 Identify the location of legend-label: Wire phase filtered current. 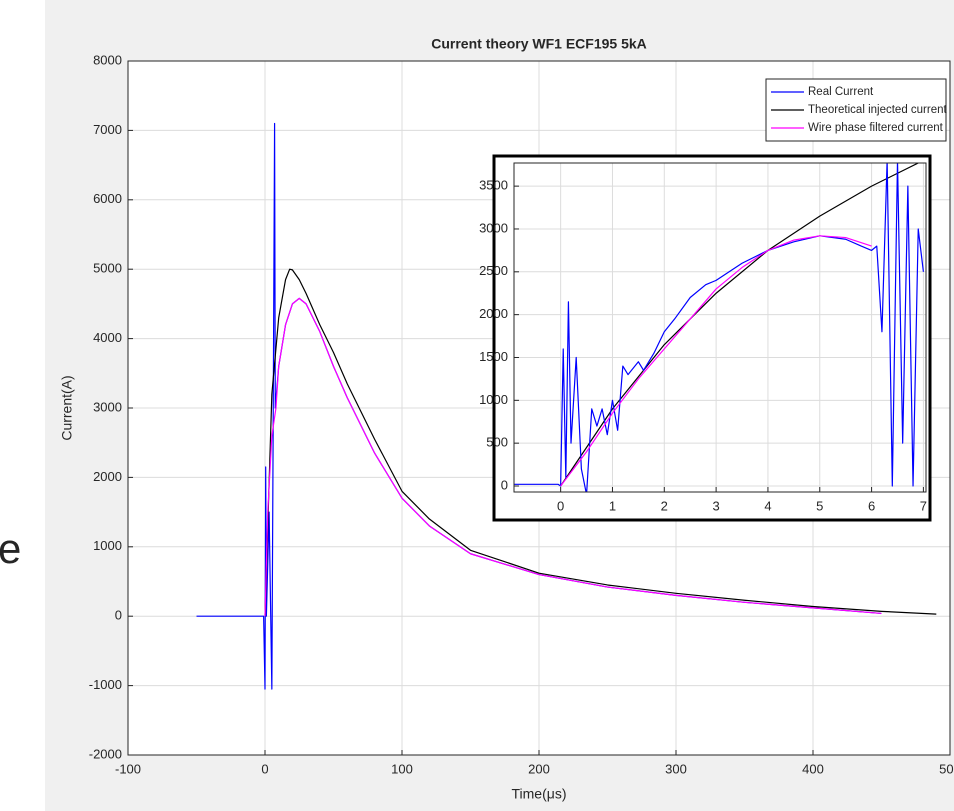
(876, 128).